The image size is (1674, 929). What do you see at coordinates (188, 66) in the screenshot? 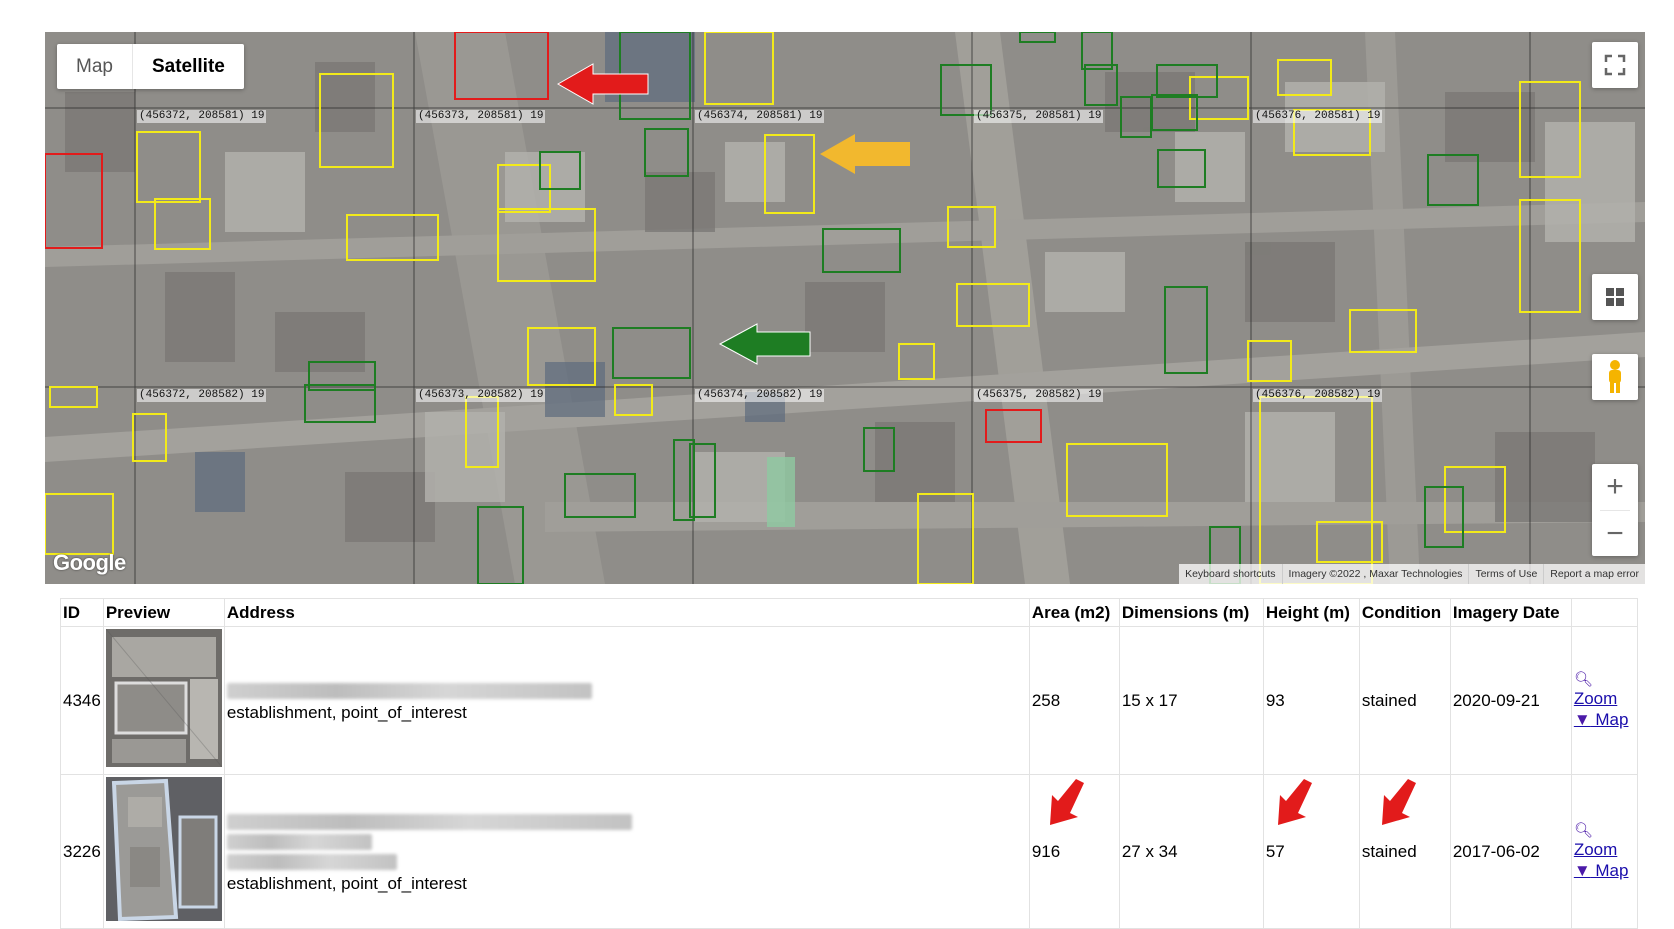
I see `map-type-satellite-button: Satellite` at bounding box center [188, 66].